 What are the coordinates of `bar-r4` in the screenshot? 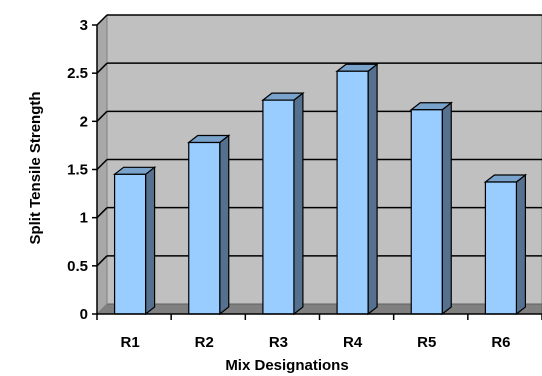 It's located at (357, 189).